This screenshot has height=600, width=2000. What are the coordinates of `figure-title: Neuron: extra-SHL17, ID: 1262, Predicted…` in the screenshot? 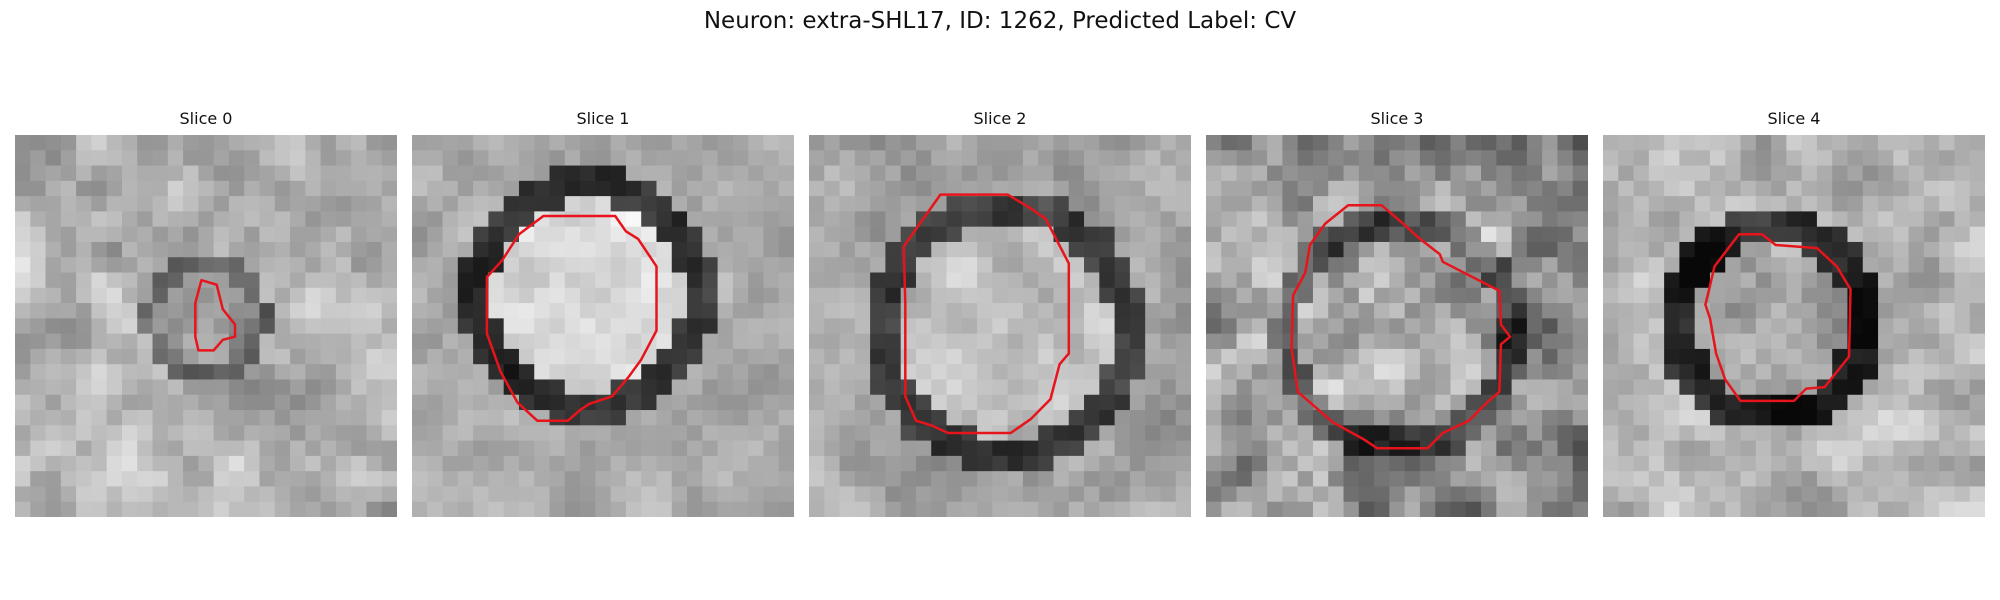 It's located at (1000, 21).